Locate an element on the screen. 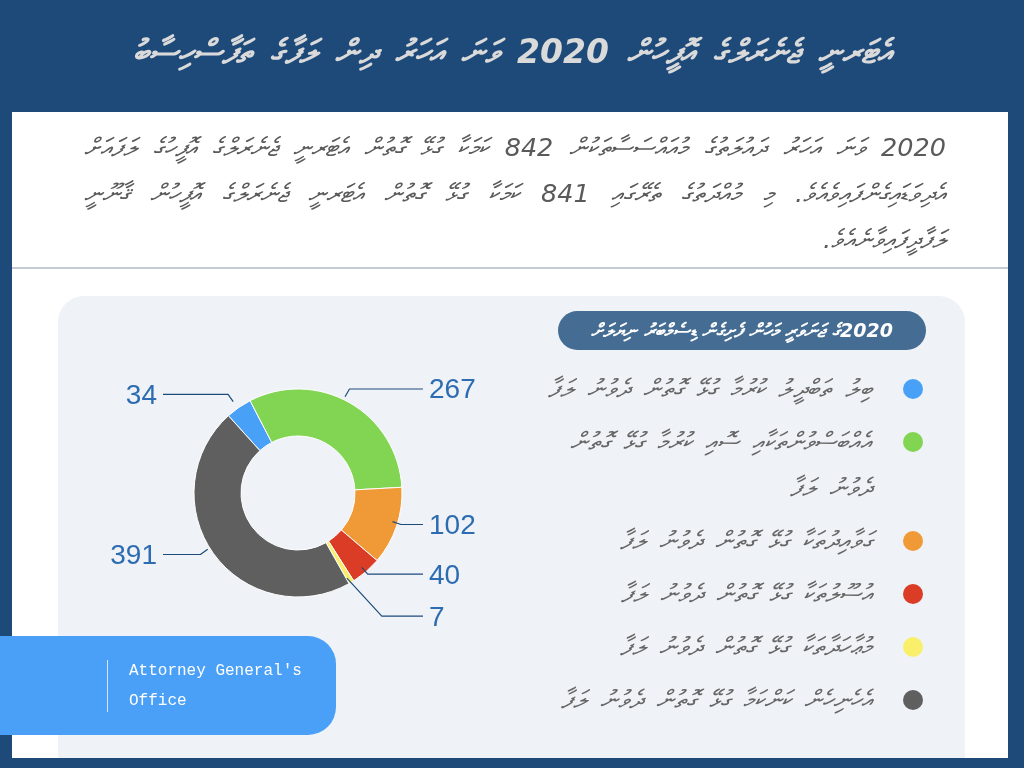 The width and height of the screenshot is (1024, 768). data-label: 267 is located at coordinates (452, 389).